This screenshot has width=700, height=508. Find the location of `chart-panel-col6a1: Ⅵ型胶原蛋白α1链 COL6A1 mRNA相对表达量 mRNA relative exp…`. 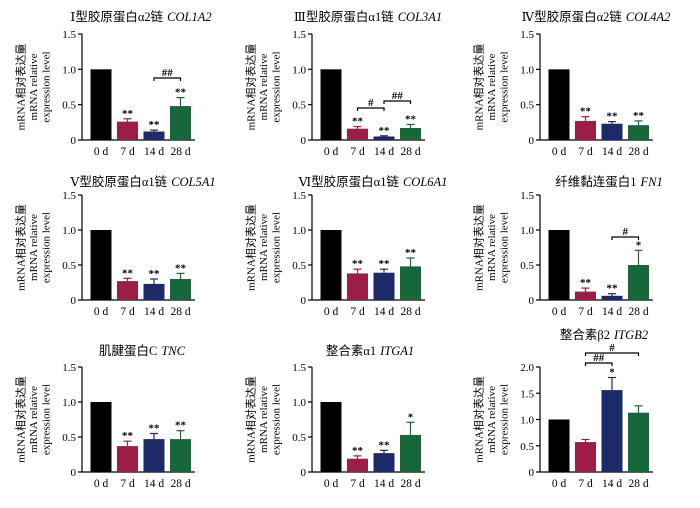

chart-panel-col6a1: Ⅵ型胶原蛋白α1链 COL6A1 mRNA相对表达量 mRNA relative exp… is located at coordinates (346, 246).